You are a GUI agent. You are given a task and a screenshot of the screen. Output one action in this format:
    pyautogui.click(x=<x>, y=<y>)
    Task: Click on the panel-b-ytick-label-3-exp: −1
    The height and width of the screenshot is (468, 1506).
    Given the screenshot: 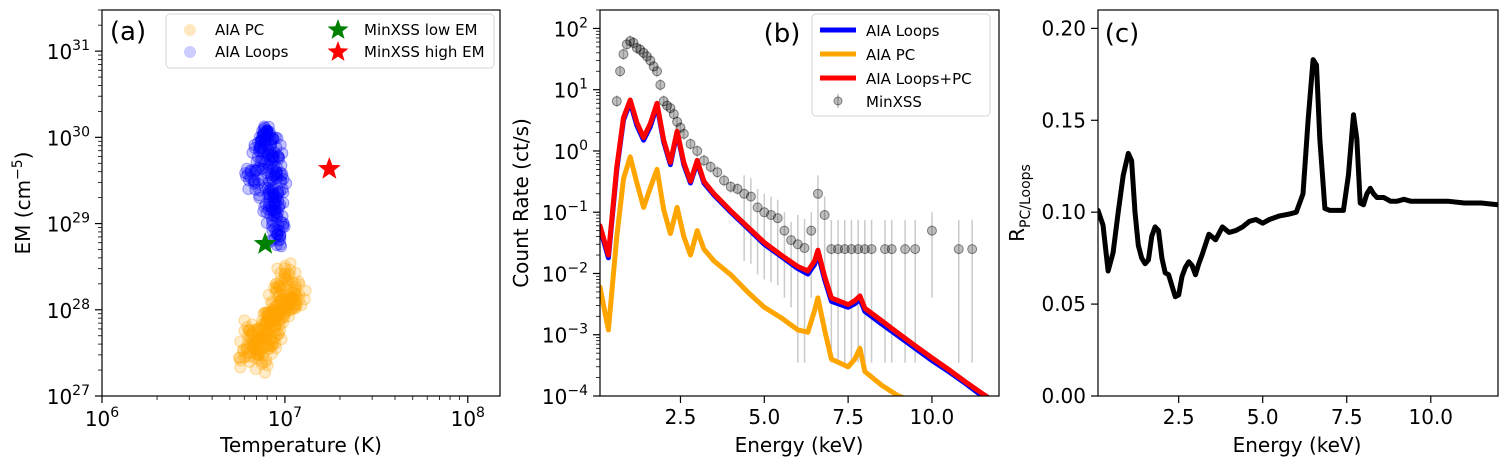 What is the action you would take?
    pyautogui.click(x=577, y=207)
    